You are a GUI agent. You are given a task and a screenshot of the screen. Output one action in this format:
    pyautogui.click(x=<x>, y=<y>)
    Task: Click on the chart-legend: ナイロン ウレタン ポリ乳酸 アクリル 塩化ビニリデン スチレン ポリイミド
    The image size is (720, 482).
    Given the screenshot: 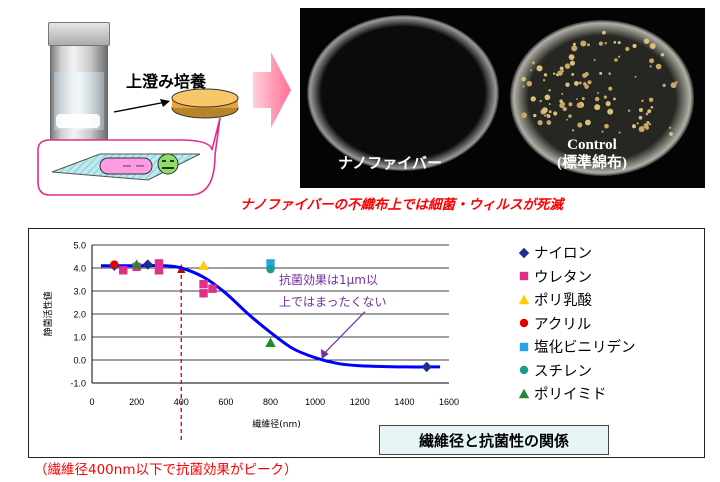 What is the action you would take?
    pyautogui.click(x=607, y=323)
    